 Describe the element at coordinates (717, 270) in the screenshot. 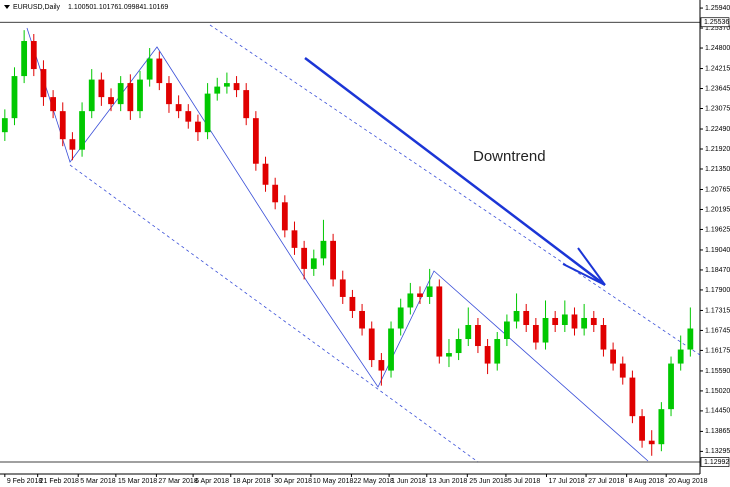

I see `y-tick-label: 1.18470` at that location.